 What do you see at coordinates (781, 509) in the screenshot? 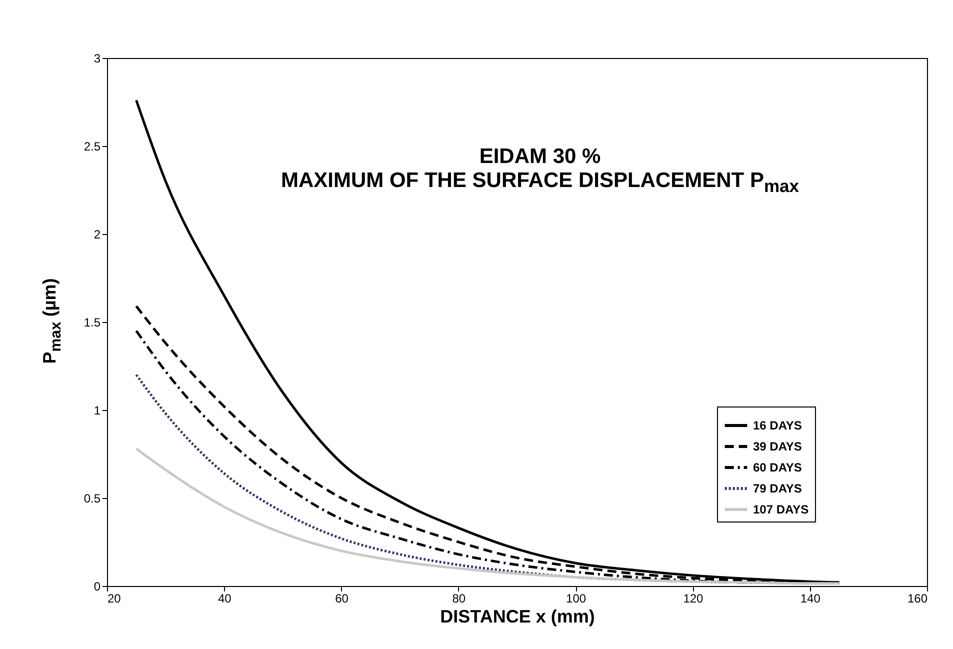
I see `legend-label: 107 DAYS` at bounding box center [781, 509].